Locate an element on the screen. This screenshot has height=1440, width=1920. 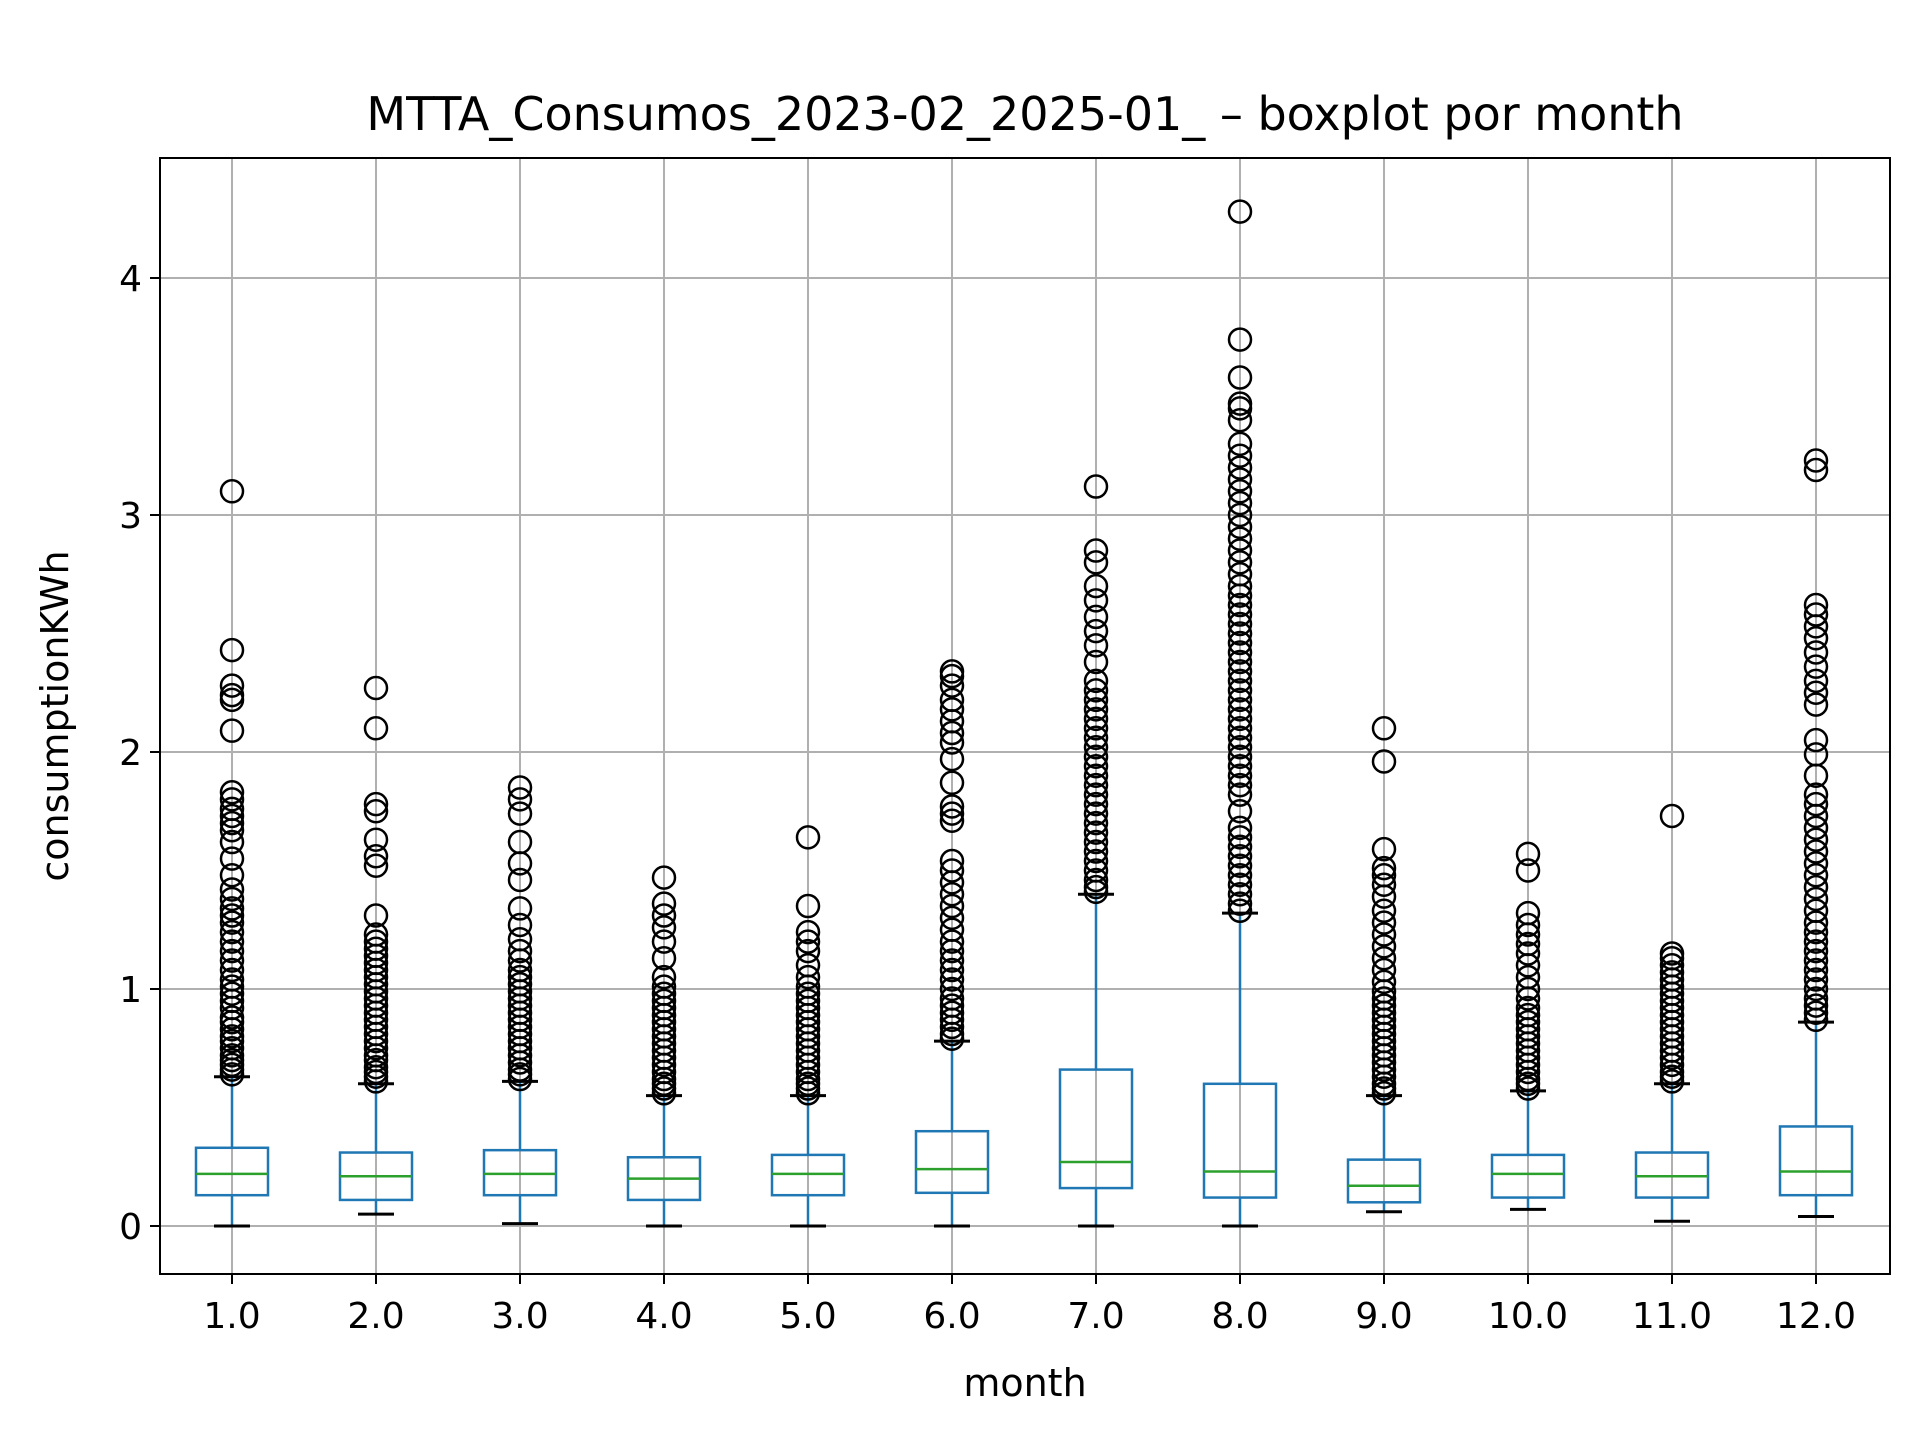
box-group-3.0 is located at coordinates (520, 1000).